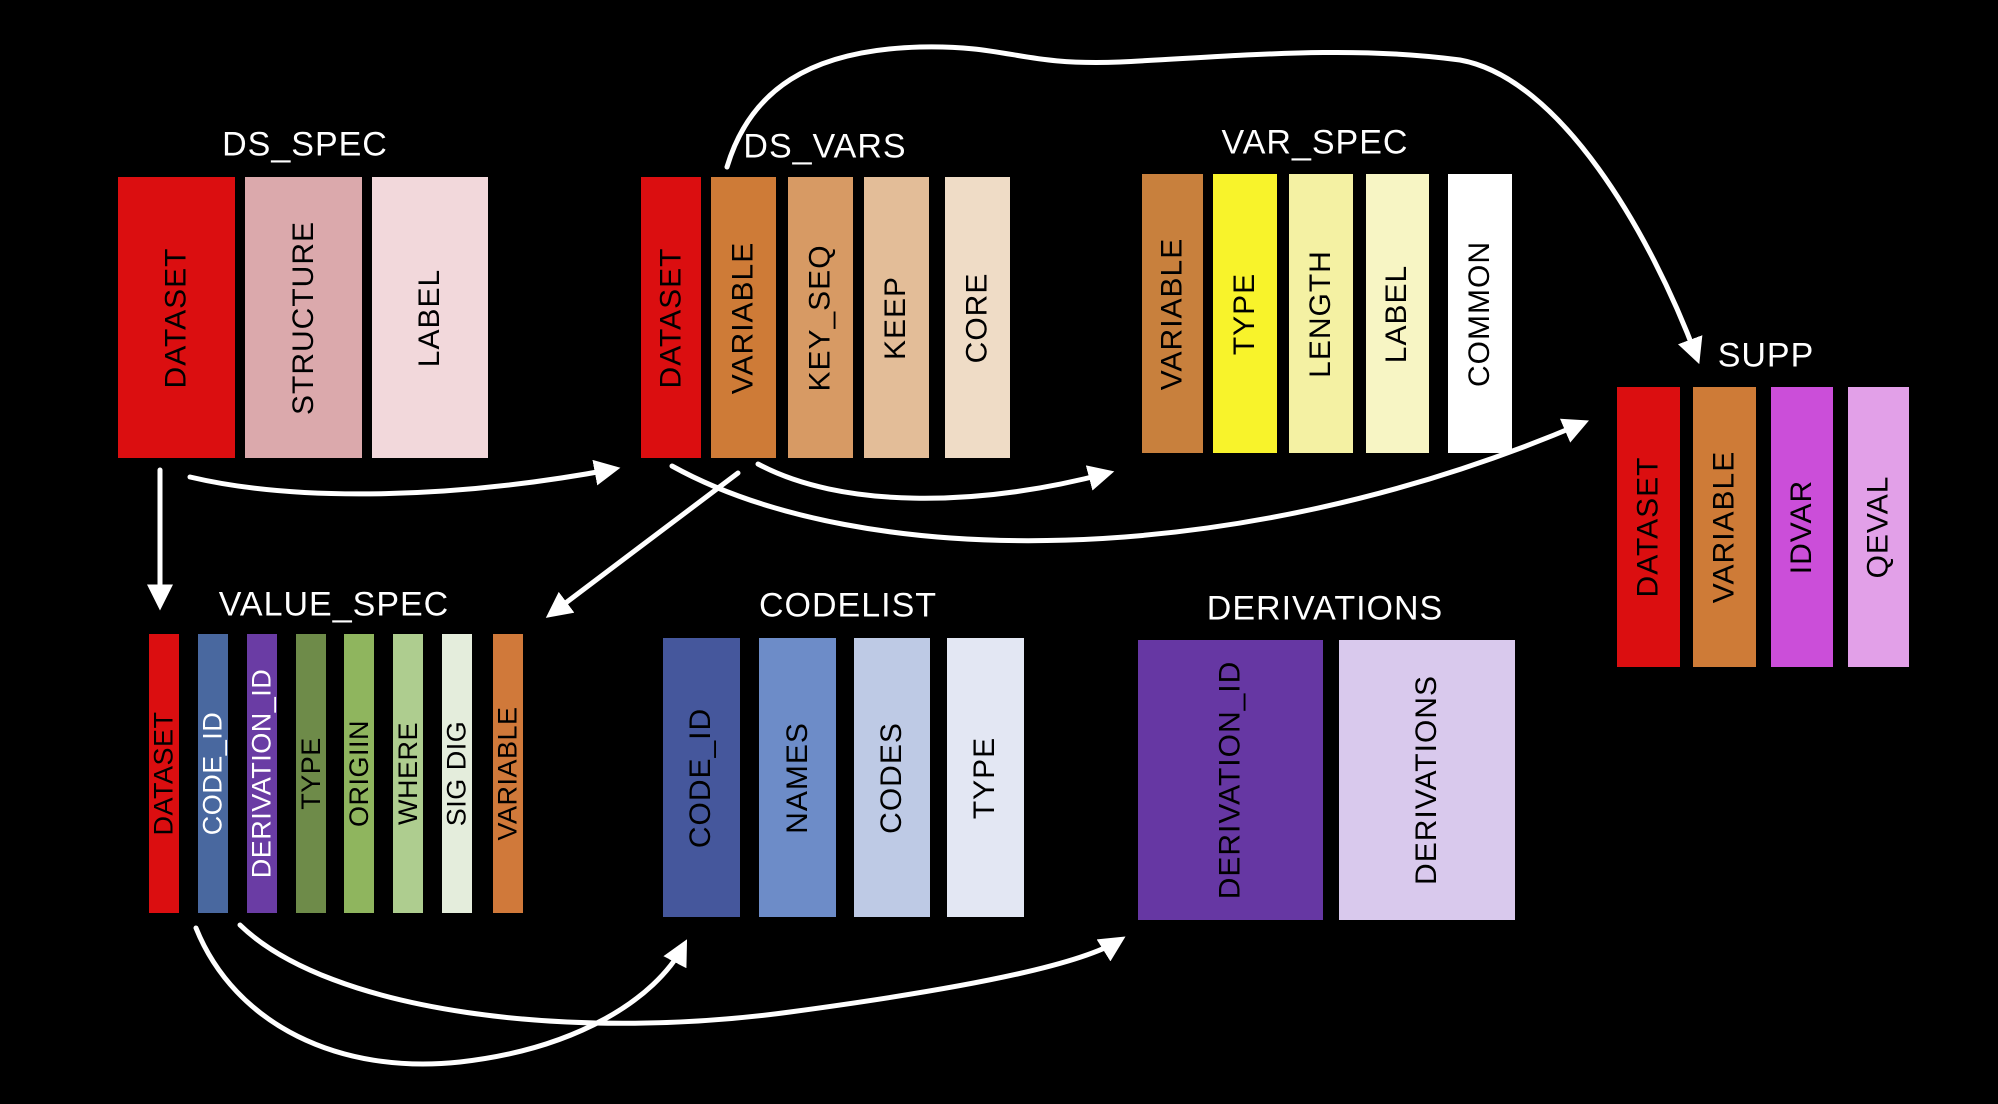 This screenshot has width=1998, height=1104. I want to click on var-spec-title: VAR_SPEC, so click(1315, 142).